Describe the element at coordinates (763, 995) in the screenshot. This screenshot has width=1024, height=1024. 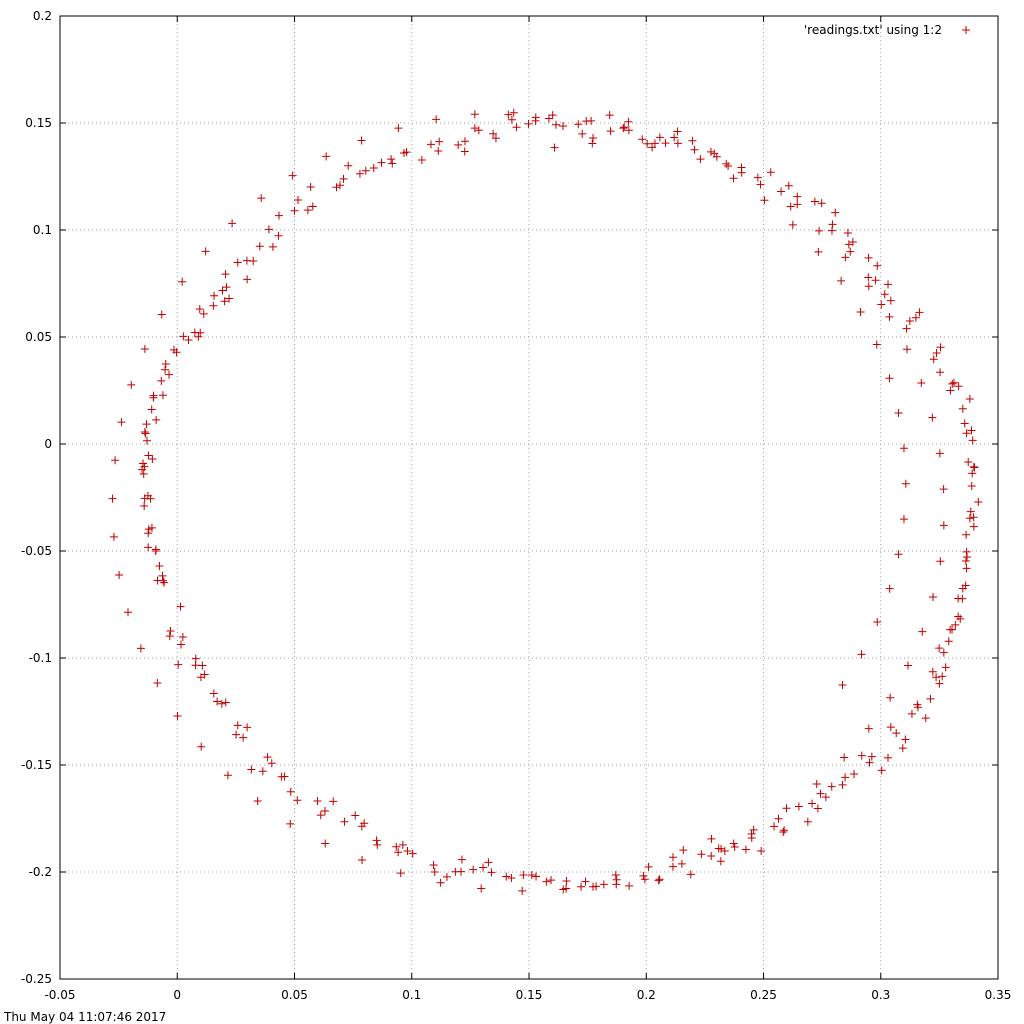
I see `x-tick-label: 0.25` at that location.